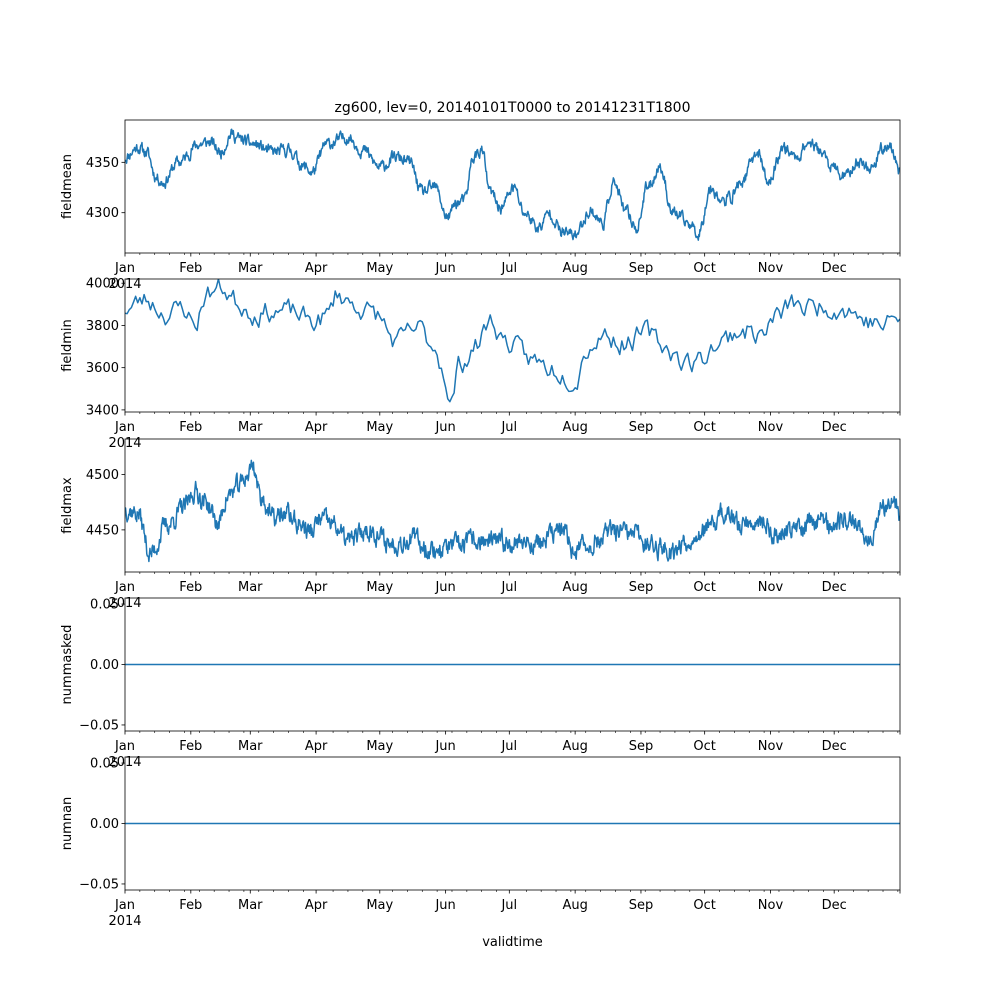 The image size is (1000, 1000). Describe the element at coordinates (67, 345) in the screenshot. I see `fieldmin-y-axis-label: fieldmin` at that location.